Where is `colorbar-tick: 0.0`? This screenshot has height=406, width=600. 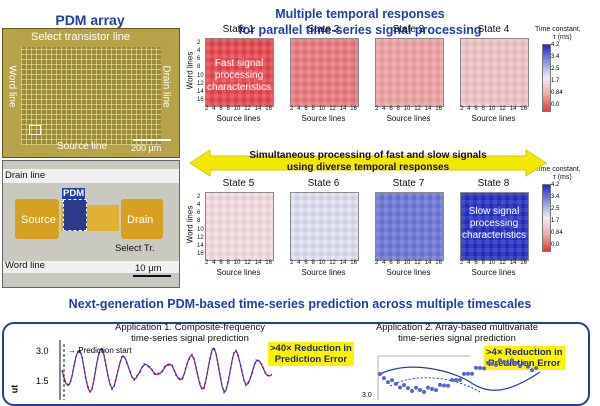 colorbar-tick: 0.0 is located at coordinates (555, 245).